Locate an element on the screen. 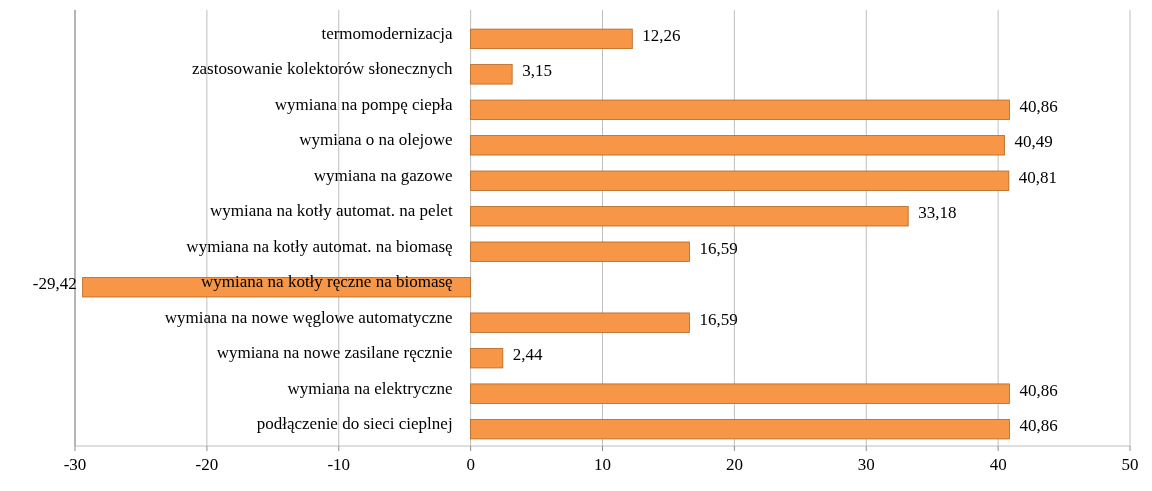 This screenshot has height=491, width=1152. data-label: -29,42 is located at coordinates (54, 284).